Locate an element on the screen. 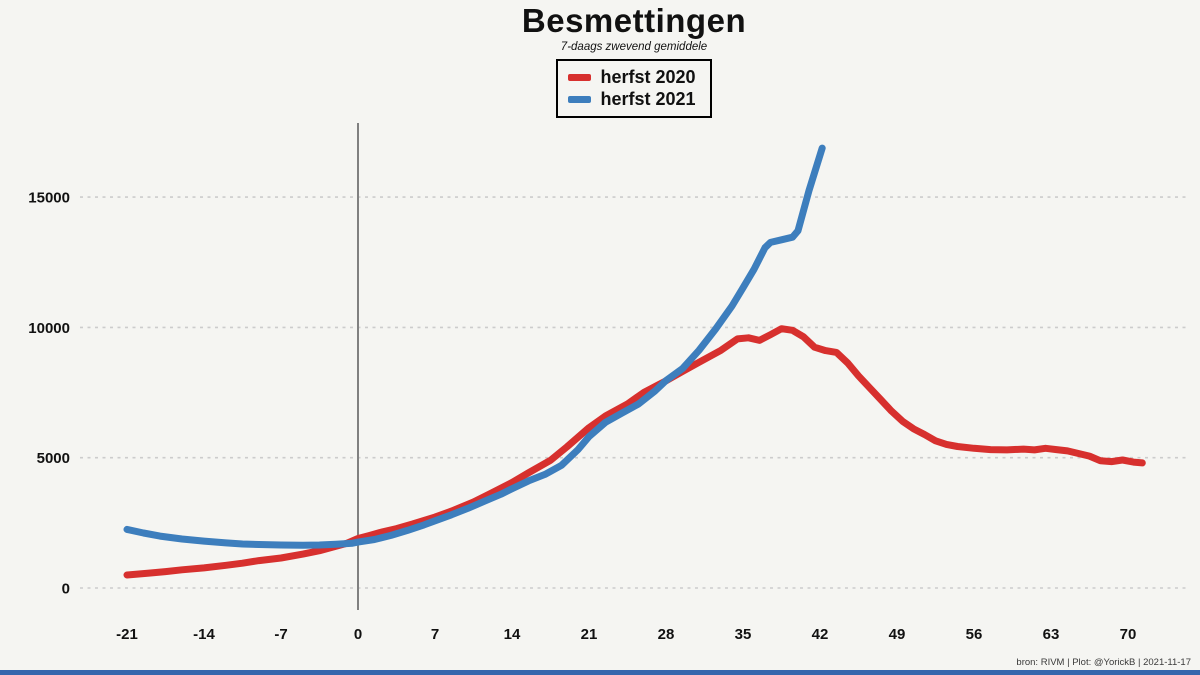 The width and height of the screenshot is (1200, 675). x-tick-label: 14 is located at coordinates (512, 634).